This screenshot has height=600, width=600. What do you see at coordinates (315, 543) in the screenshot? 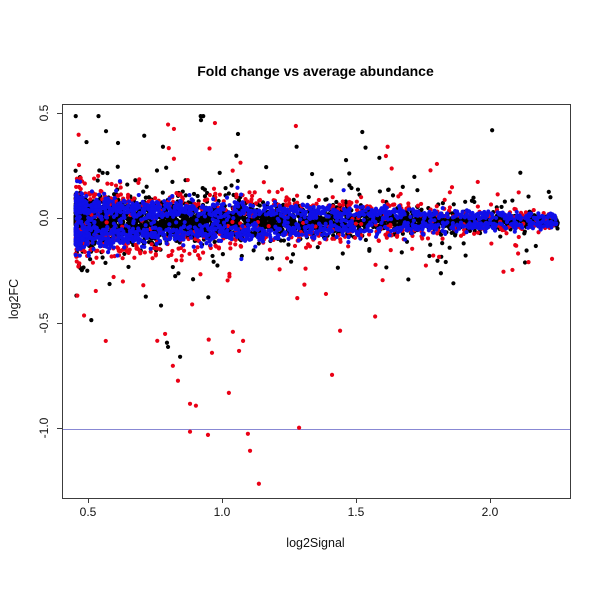
I see `x-axis-label: log2Signal` at bounding box center [315, 543].